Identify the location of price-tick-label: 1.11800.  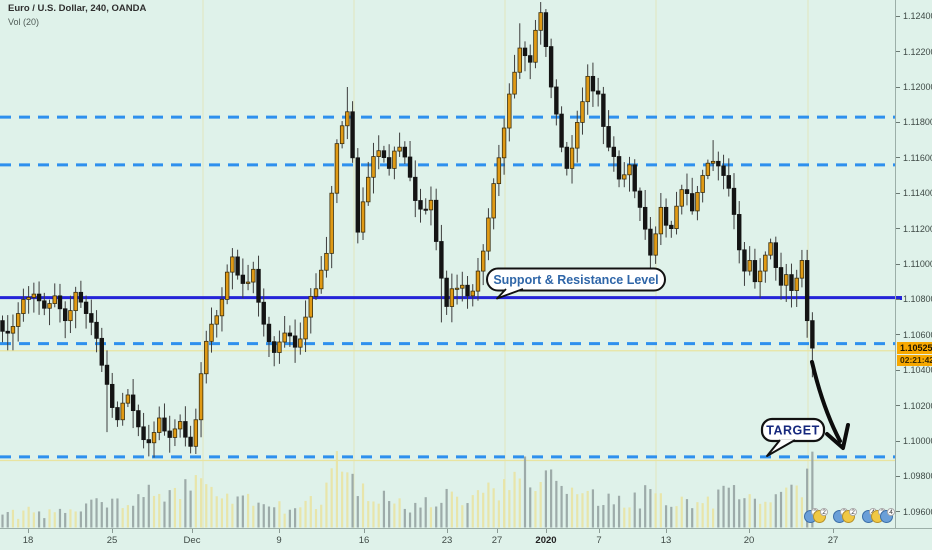
(917, 122).